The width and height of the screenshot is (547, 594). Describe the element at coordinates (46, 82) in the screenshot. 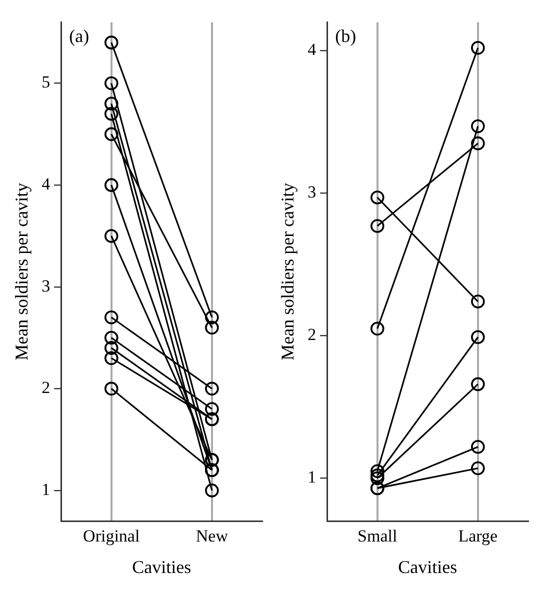

I see `y-tick-label: 5` at that location.